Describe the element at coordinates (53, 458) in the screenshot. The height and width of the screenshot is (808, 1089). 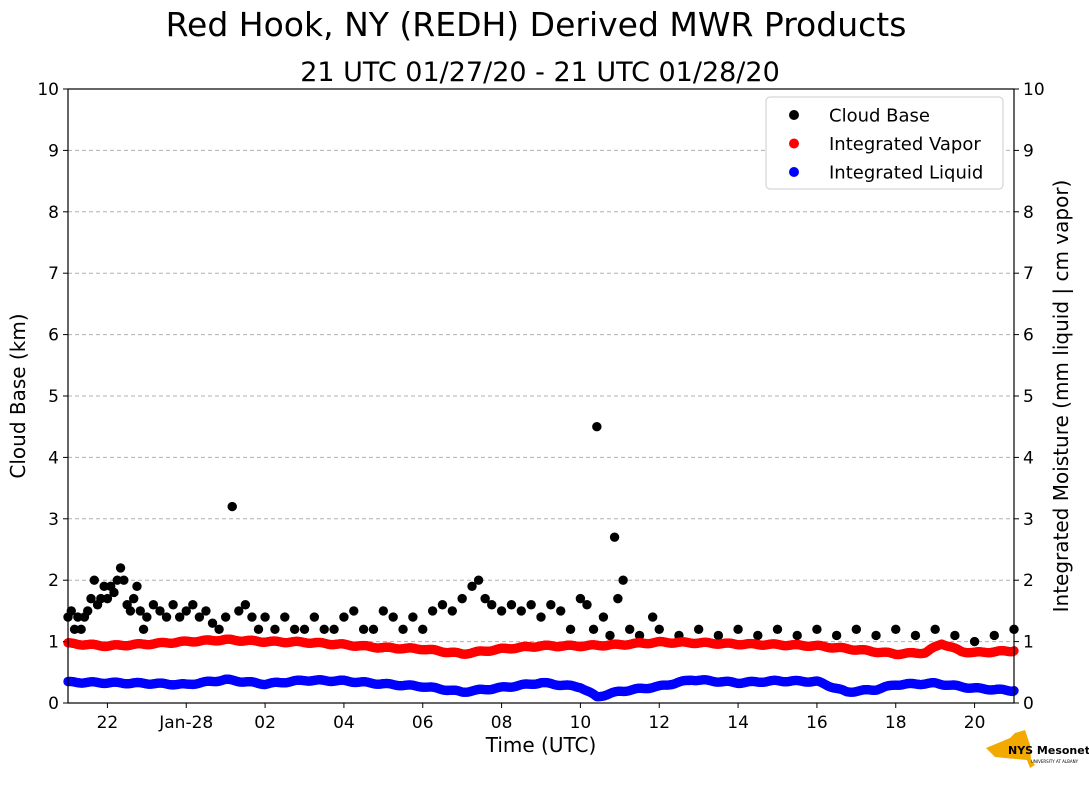
I see `y-tick-label-left: 4` at that location.